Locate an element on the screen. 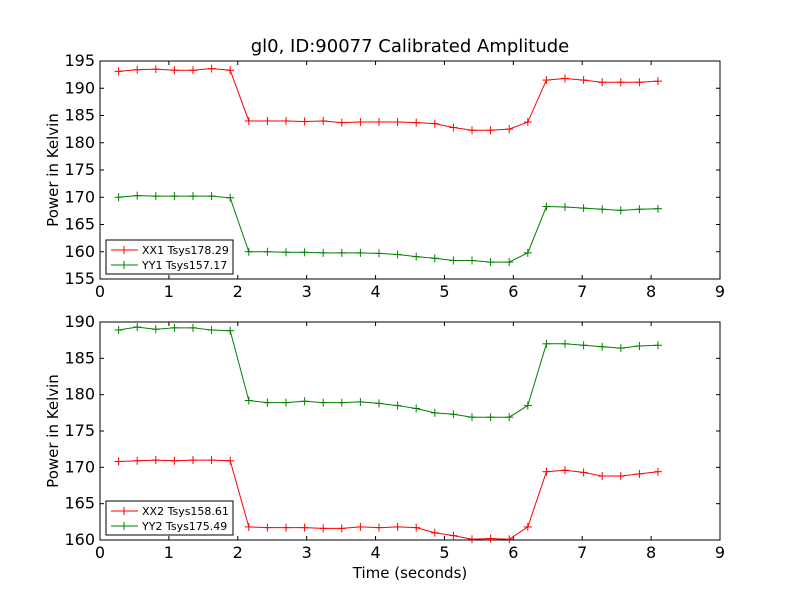 The height and width of the screenshot is (600, 800). legend-item: XX1 Tsys178.29 is located at coordinates (170, 250).